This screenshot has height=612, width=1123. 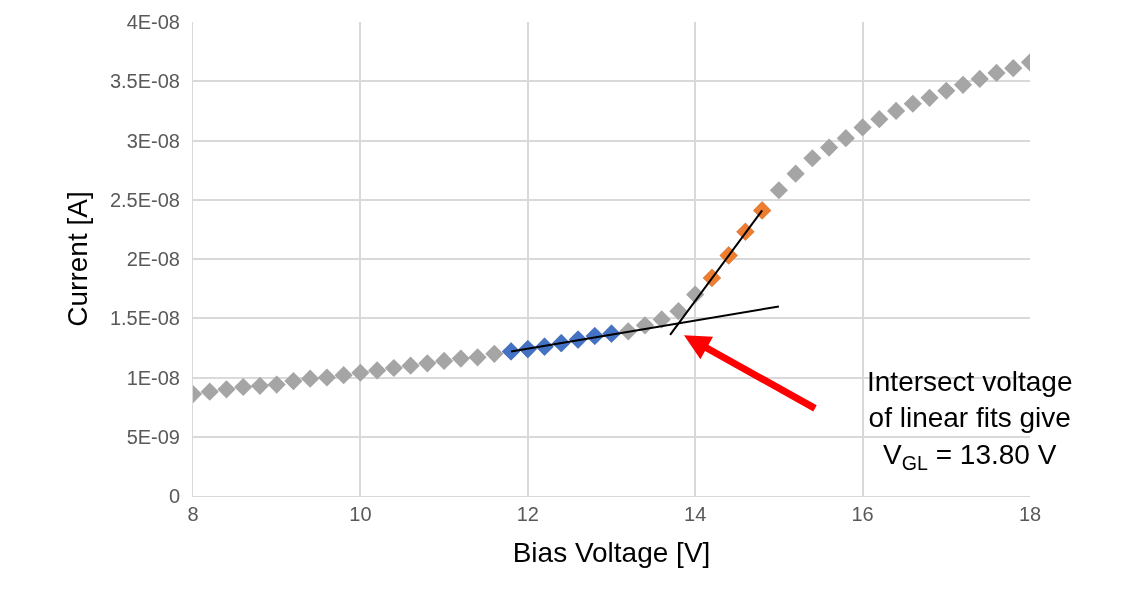 I want to click on y-tick-label: 1E-08, so click(x=153, y=377).